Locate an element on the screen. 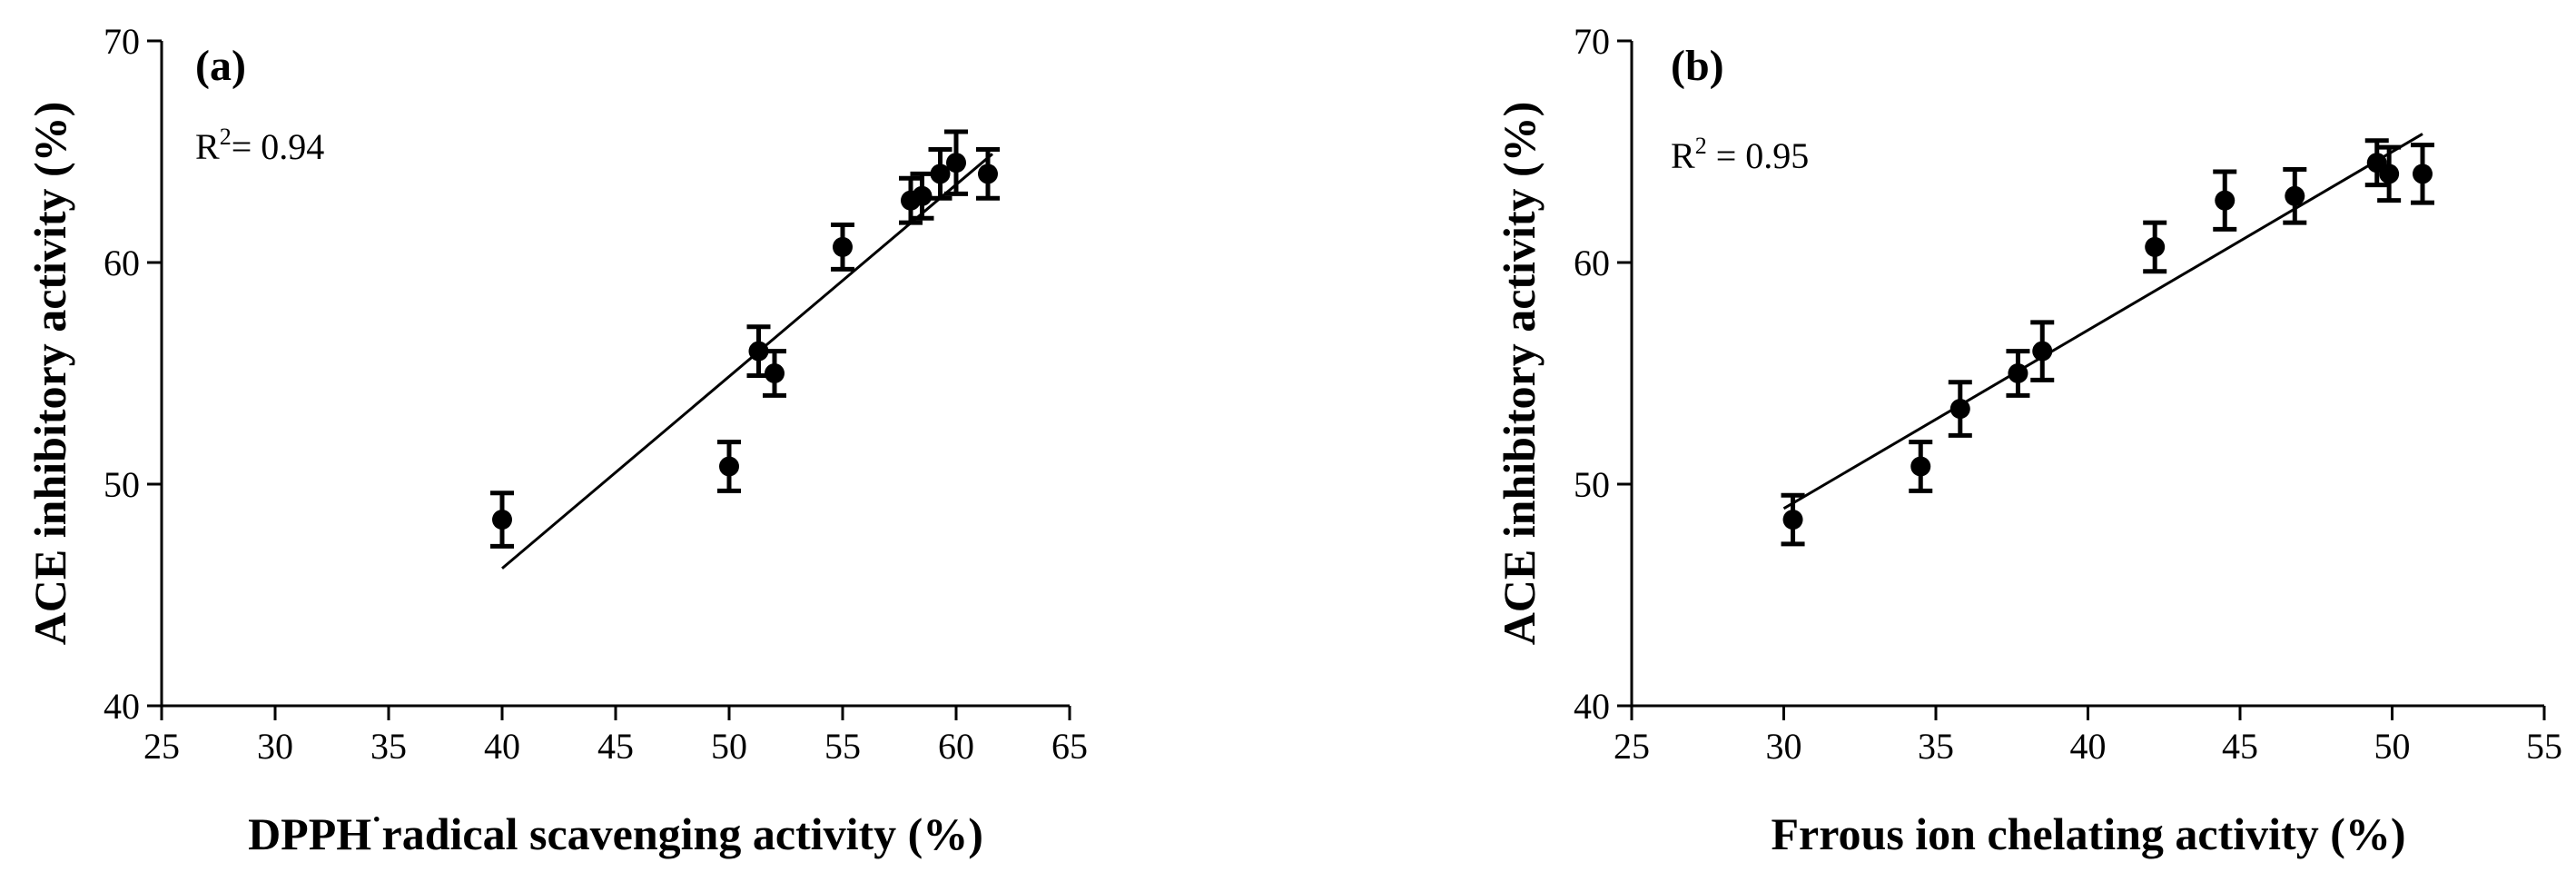 The width and height of the screenshot is (2576, 892). r-squared-value: = 0.94 is located at coordinates (278, 146).